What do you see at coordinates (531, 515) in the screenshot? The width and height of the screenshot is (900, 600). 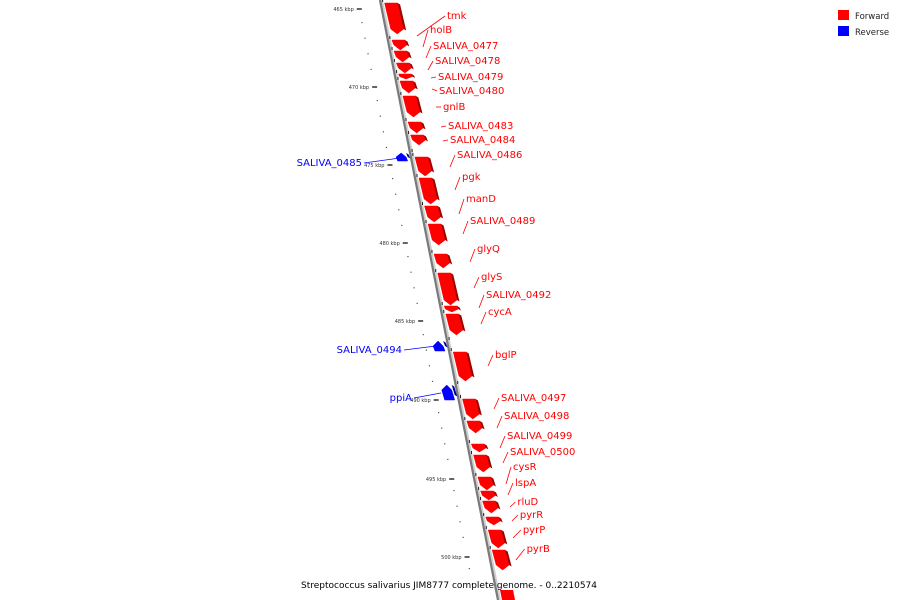 I see `gene-label: pyrR` at bounding box center [531, 515].